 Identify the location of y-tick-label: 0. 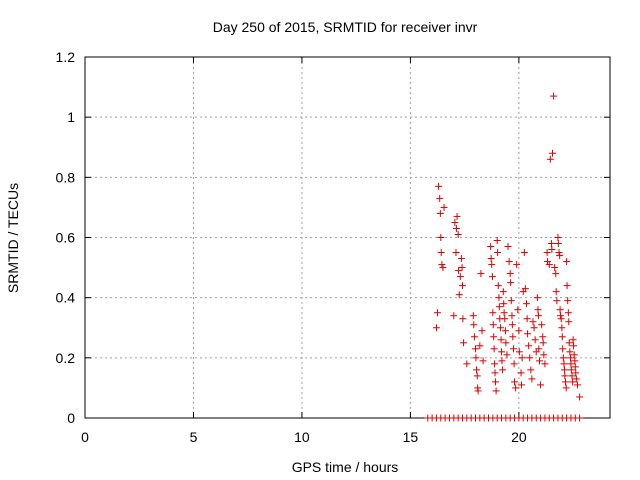
(71, 418).